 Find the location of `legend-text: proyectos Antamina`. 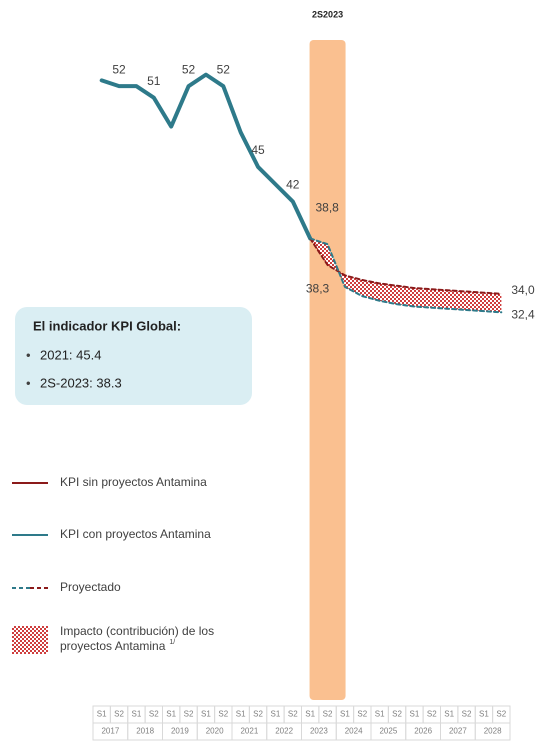

legend-text: proyectos Antamina is located at coordinates (113, 646).